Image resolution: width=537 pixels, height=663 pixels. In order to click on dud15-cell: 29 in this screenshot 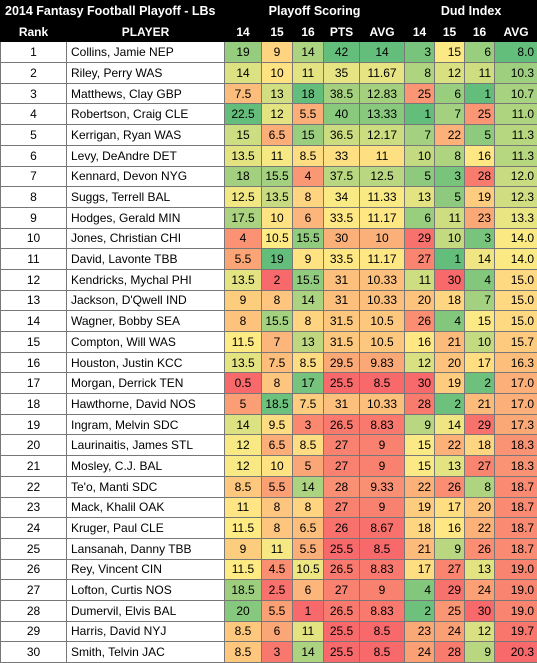, I will do `click(450, 590)`.